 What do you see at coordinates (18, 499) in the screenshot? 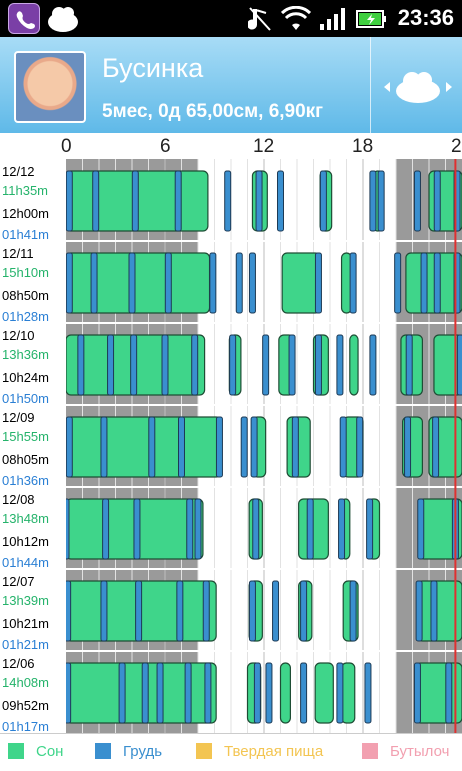
I see `day-date-label: 12/08` at bounding box center [18, 499].